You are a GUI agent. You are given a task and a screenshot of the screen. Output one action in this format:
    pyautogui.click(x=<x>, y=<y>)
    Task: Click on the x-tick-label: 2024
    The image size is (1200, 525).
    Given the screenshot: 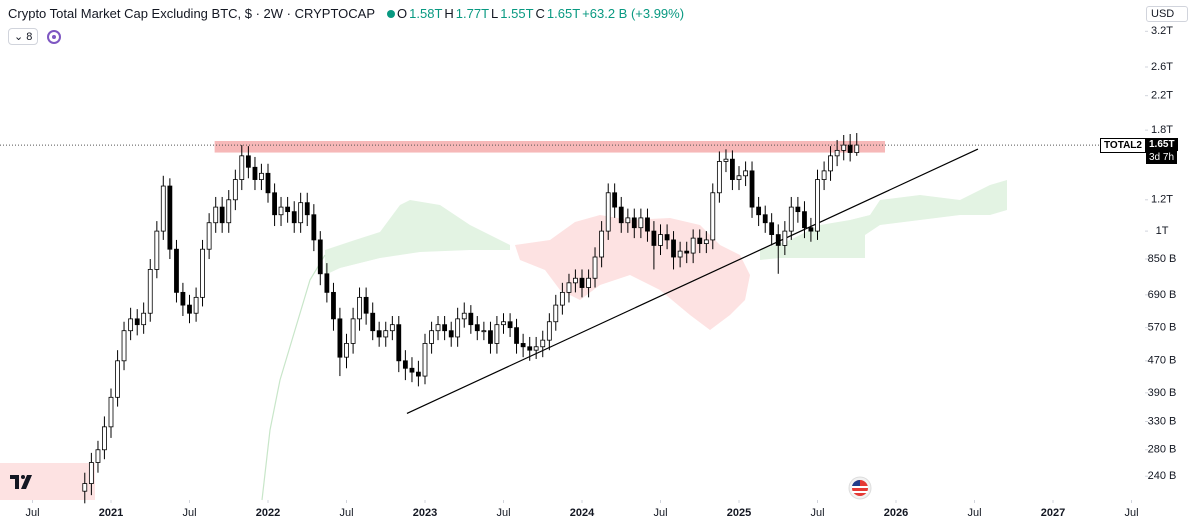 What is the action you would take?
    pyautogui.click(x=582, y=513)
    